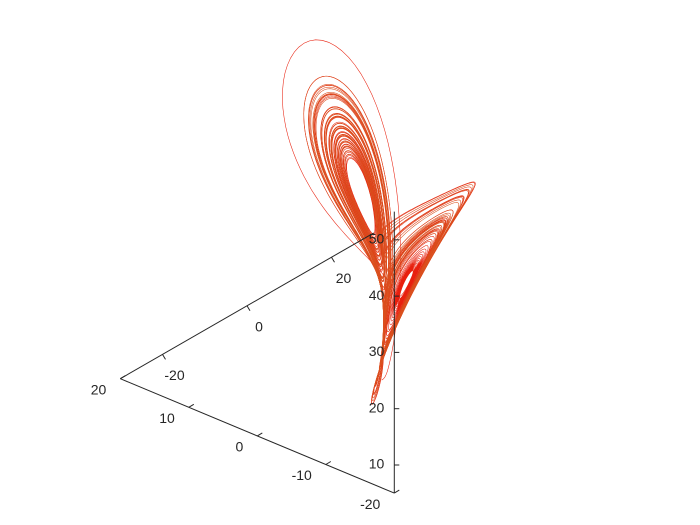 The height and width of the screenshot is (525, 700). Describe the element at coordinates (240, 447) in the screenshot. I see `x-tick-label: 0` at that location.